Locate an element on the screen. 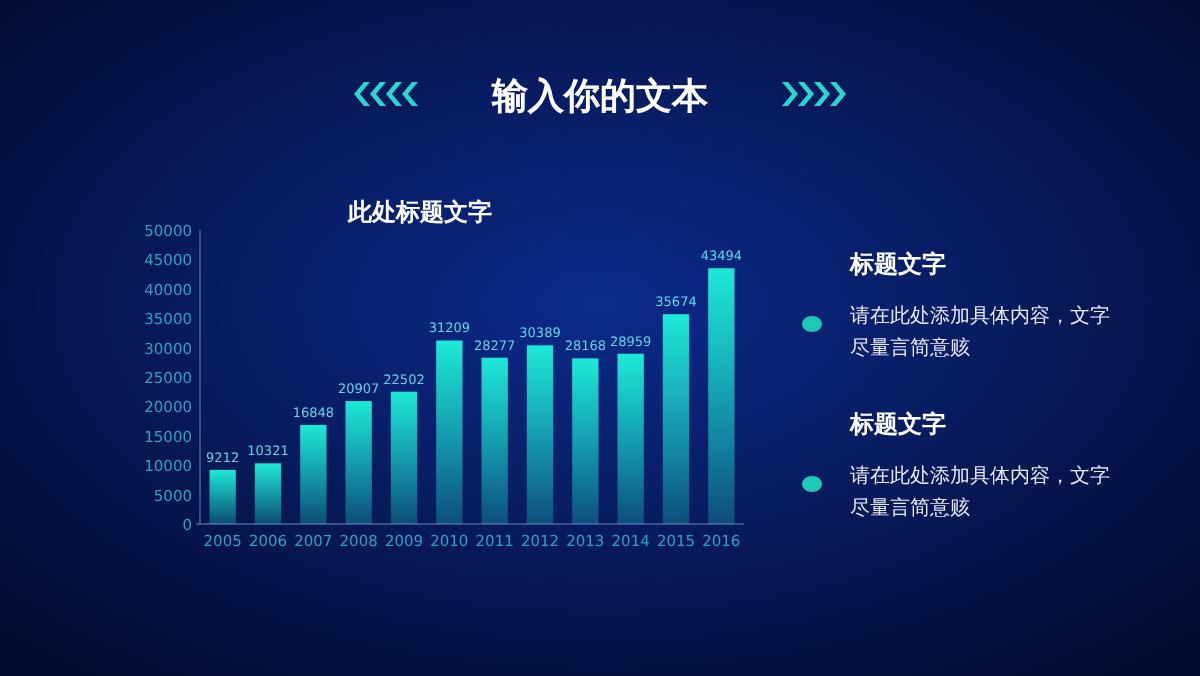  text: 输入你的文本 is located at coordinates (600, 97).